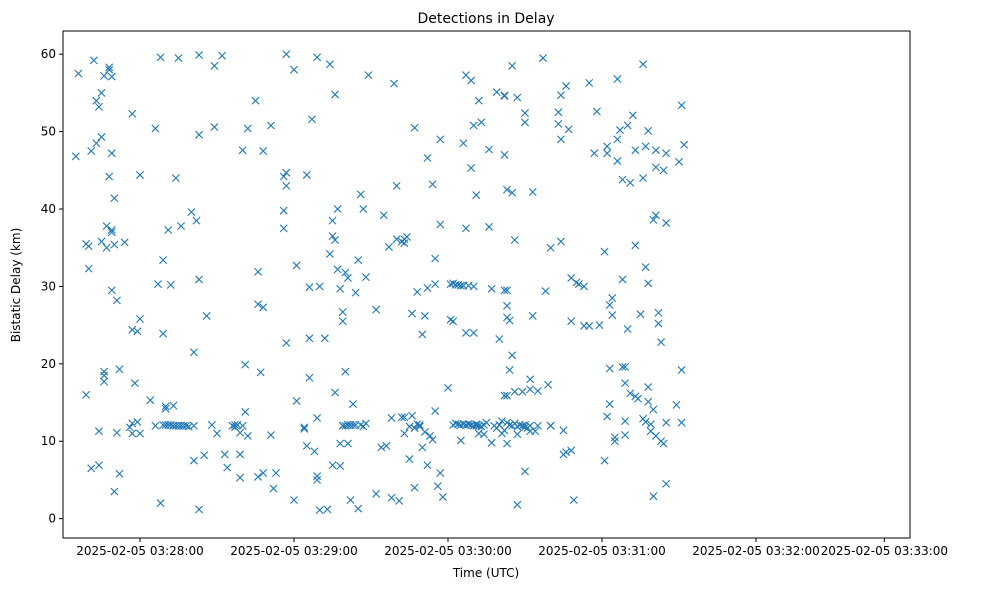  Describe the element at coordinates (48, 364) in the screenshot. I see `y-tick-label: 20` at that location.